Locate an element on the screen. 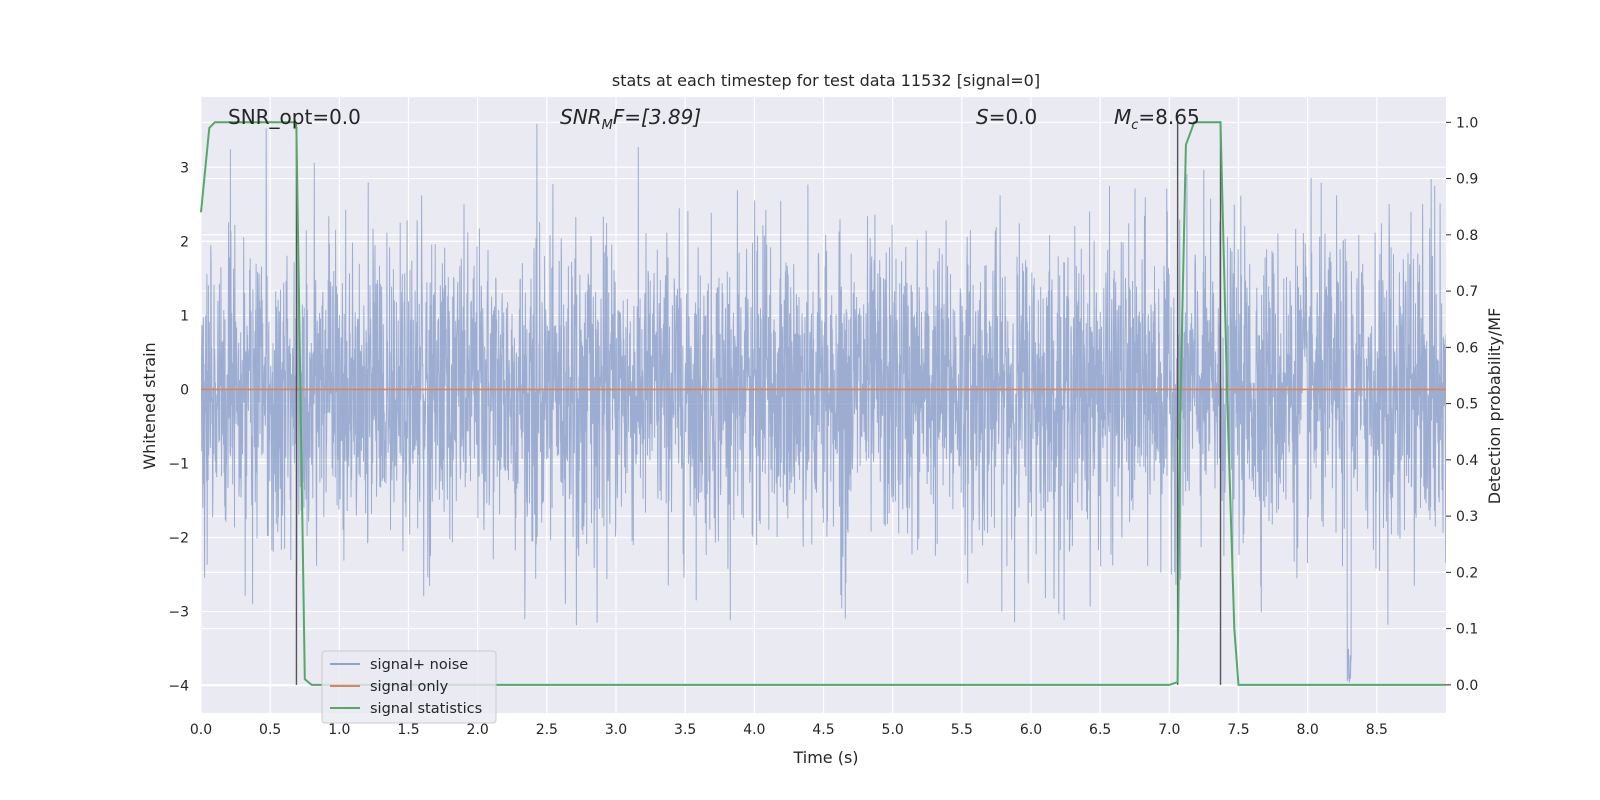 This screenshot has height=800, width=1600. y-left-tick-label: 0 is located at coordinates (184, 390).